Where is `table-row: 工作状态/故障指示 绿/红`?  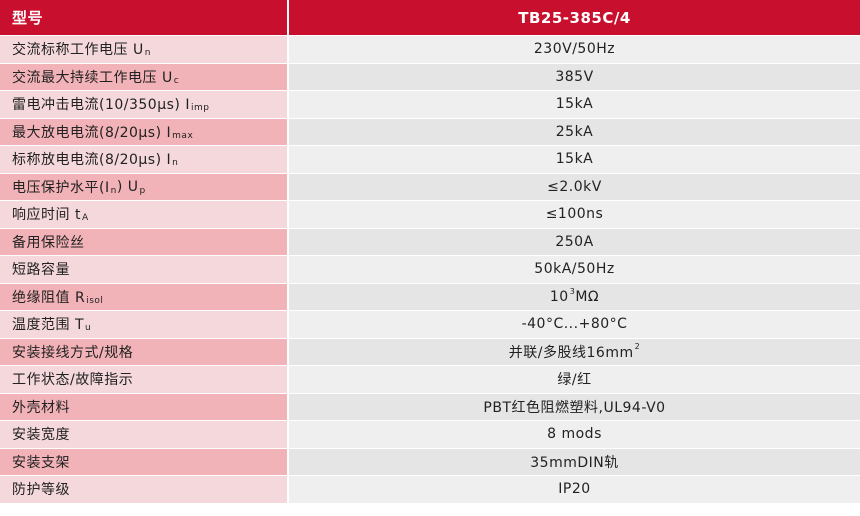
table-row: 工作状态/故障指示 绿/红 is located at coordinates (430, 380).